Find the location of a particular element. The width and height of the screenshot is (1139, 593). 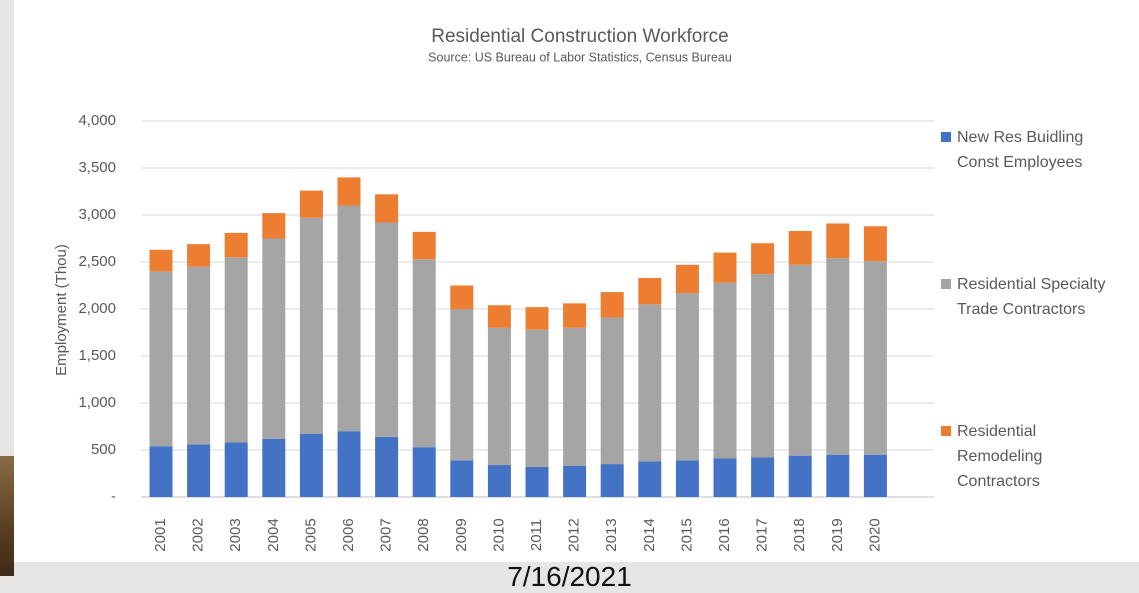

legend-item: New Res Buidling Const Employees is located at coordinates (1024, 150).